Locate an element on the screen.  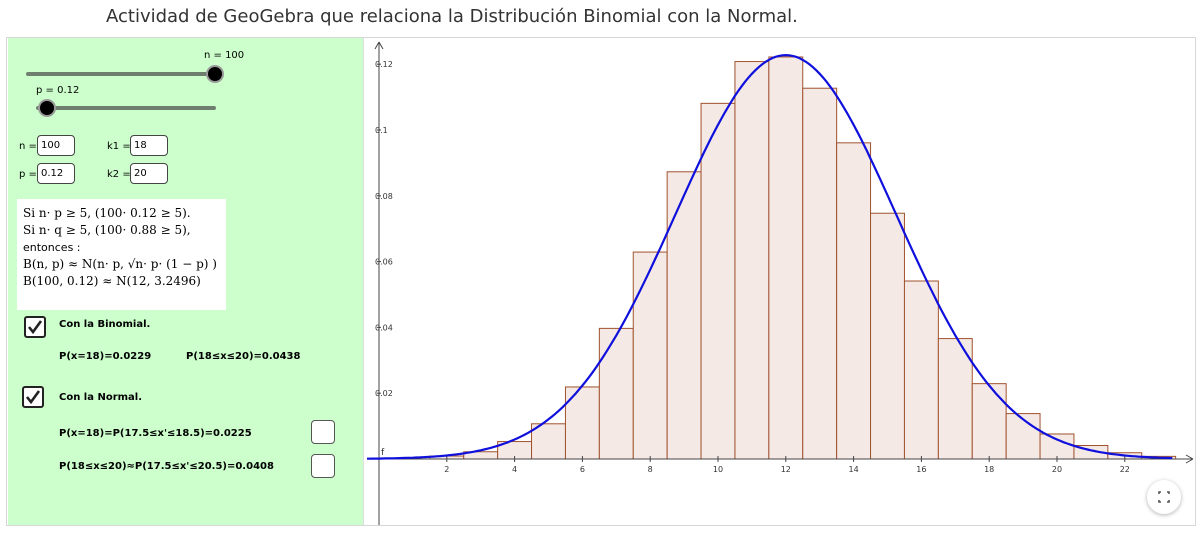
x-tick-label: 8 is located at coordinates (650, 469).